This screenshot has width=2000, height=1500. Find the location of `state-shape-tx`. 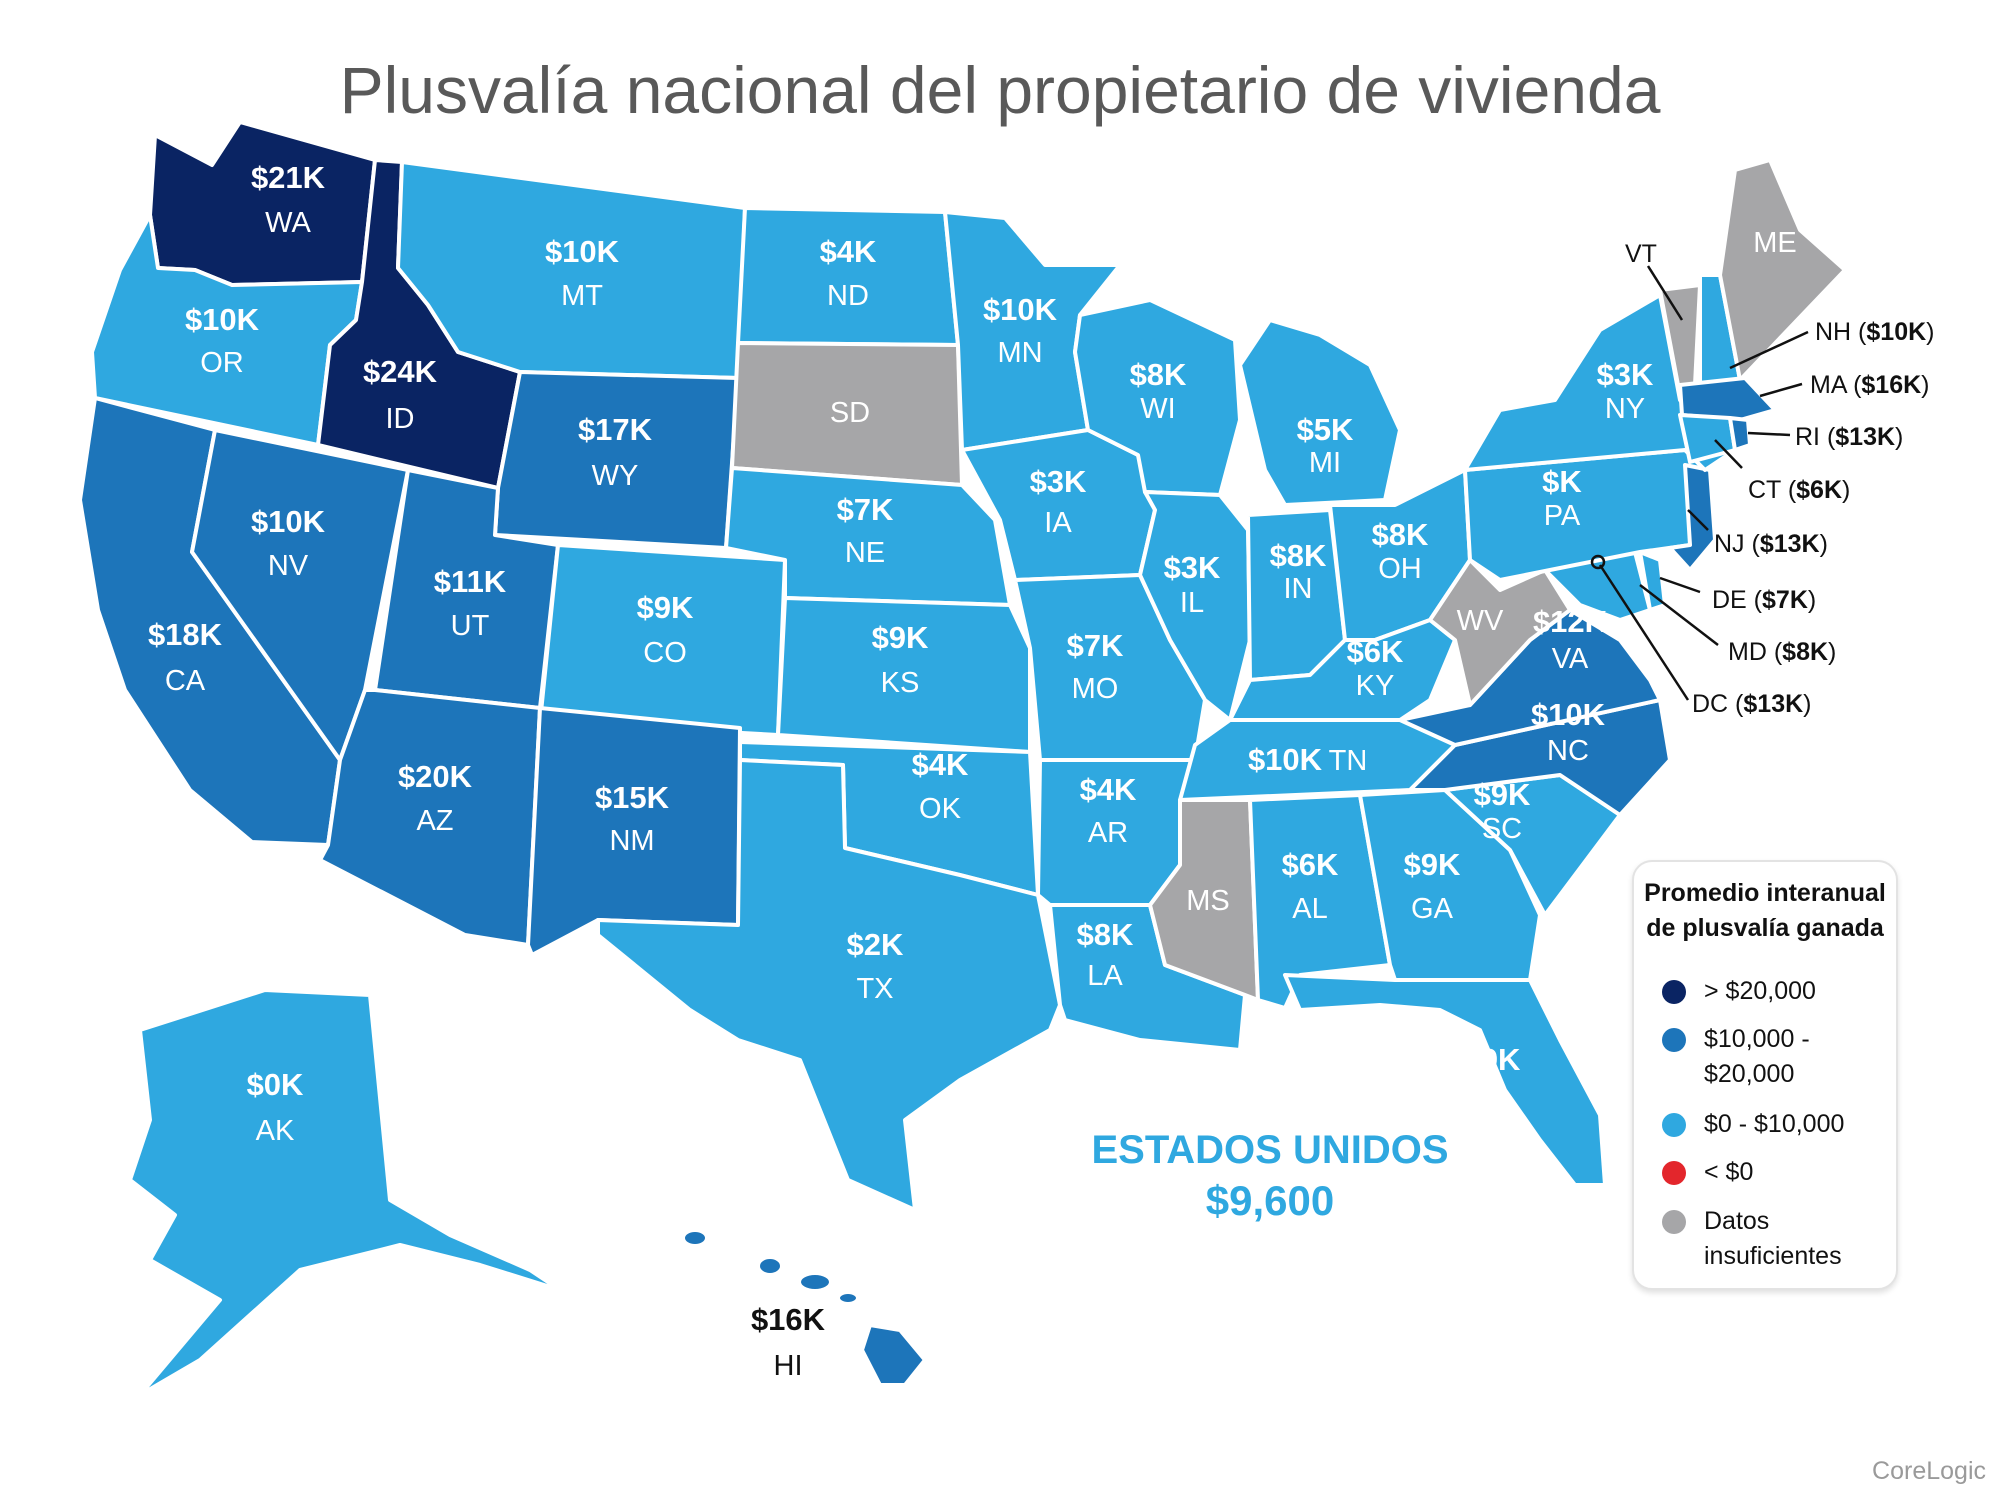

state-shape-tx is located at coordinates (829, 985).